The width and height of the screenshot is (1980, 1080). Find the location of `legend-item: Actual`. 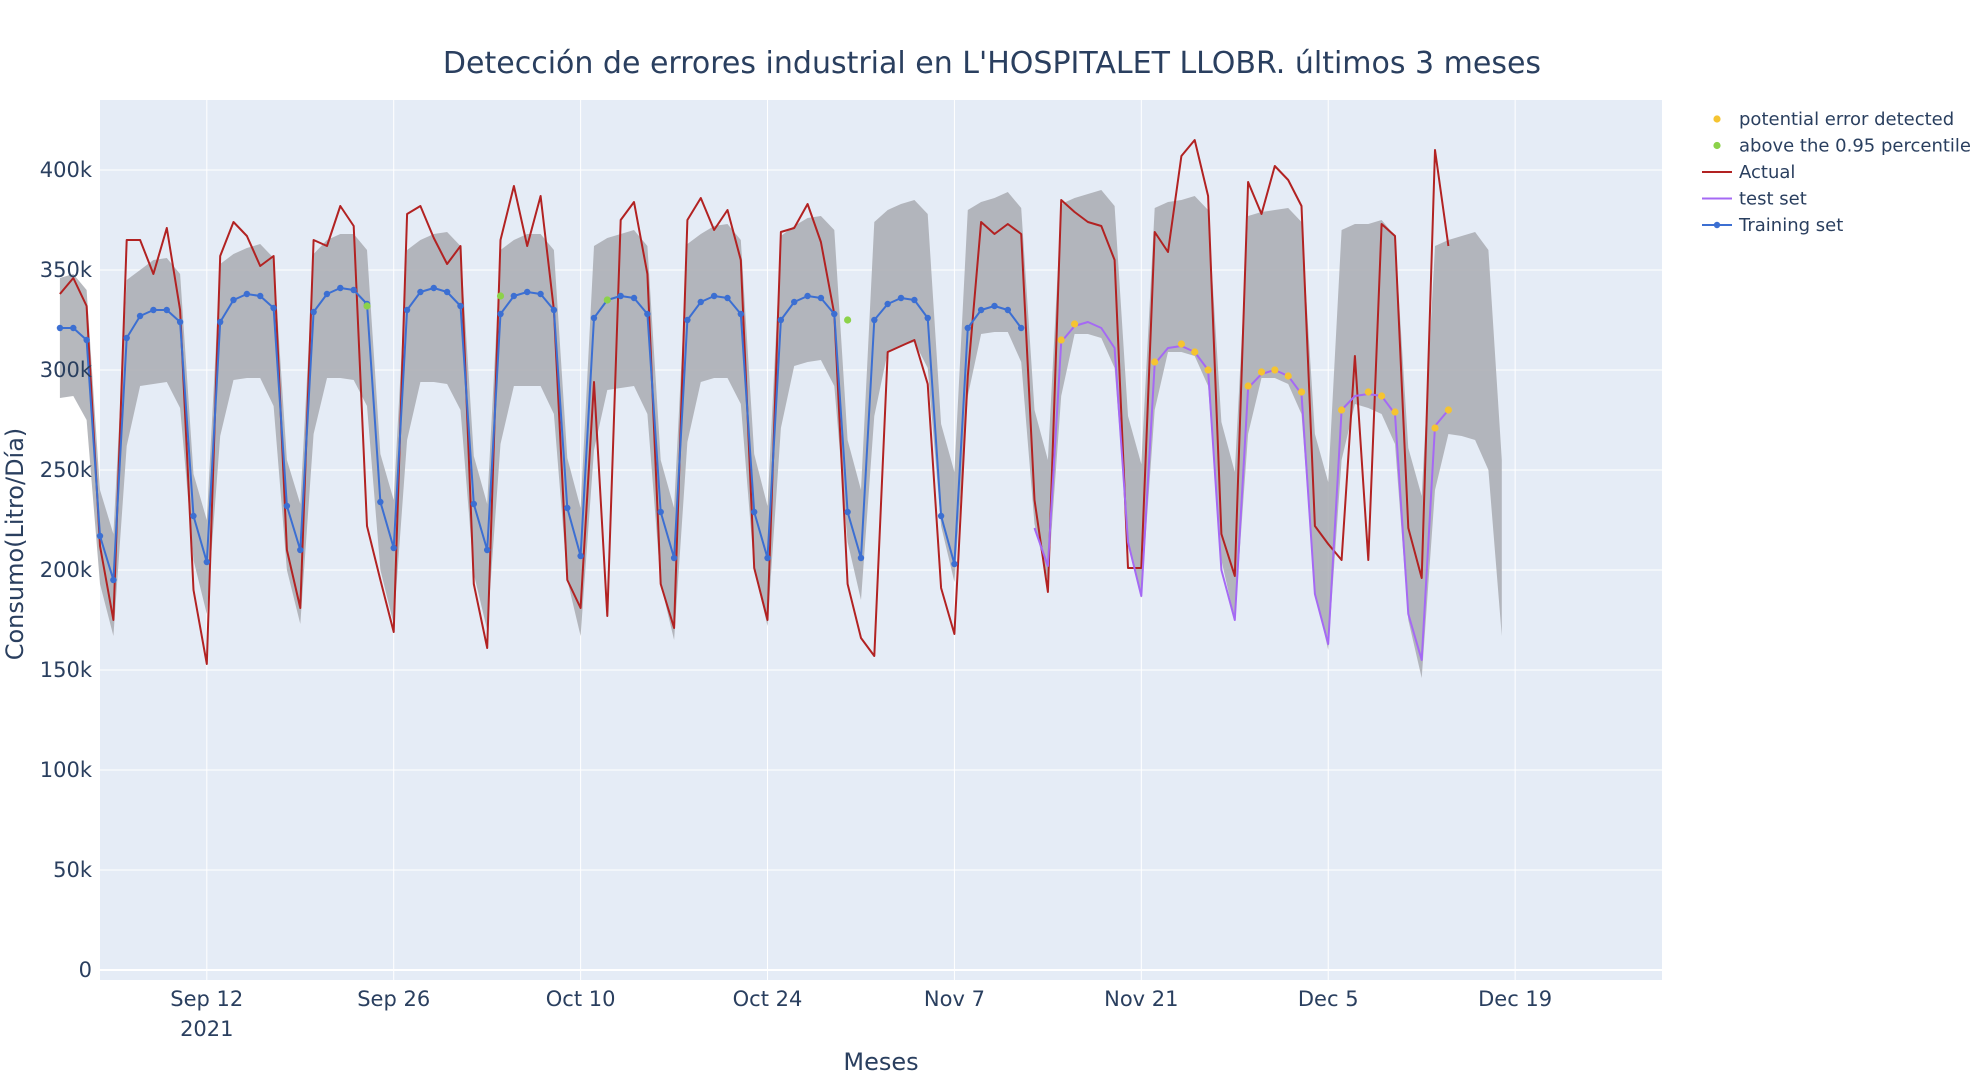

legend-item: Actual is located at coordinates (1748, 172).